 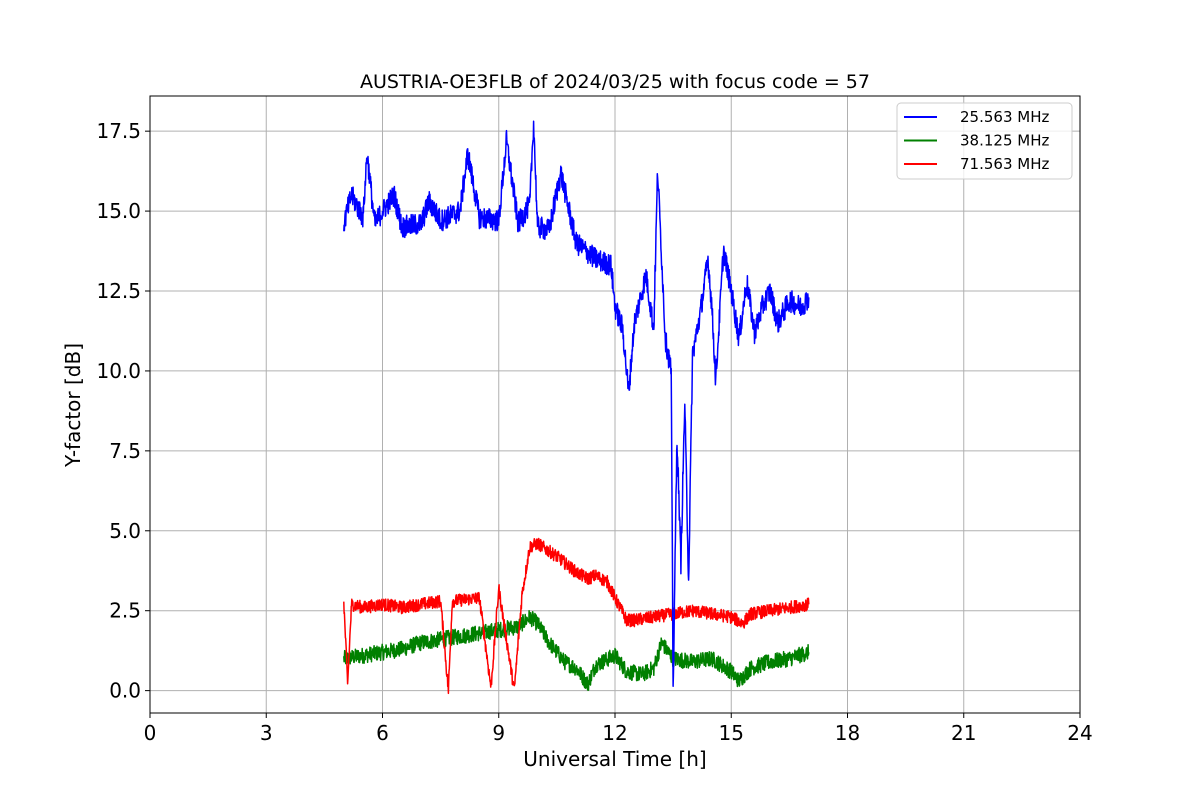 What do you see at coordinates (73, 405) in the screenshot?
I see `y-axis-label: Y-factor [dB]` at bounding box center [73, 405].